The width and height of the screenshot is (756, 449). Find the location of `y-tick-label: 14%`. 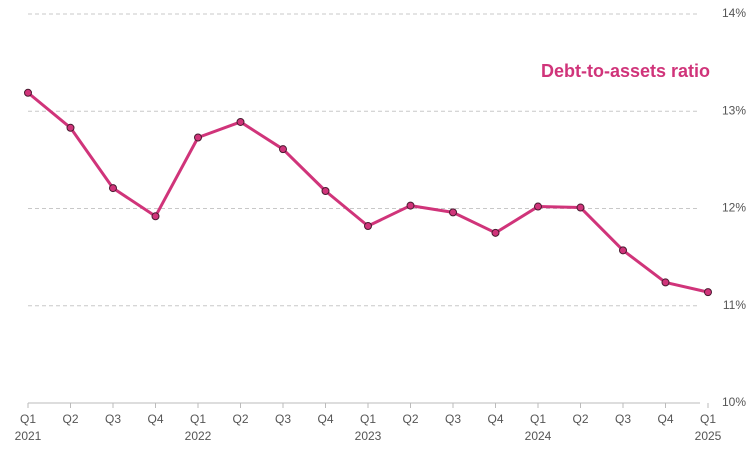

y-tick-label: 14% is located at coordinates (734, 13).